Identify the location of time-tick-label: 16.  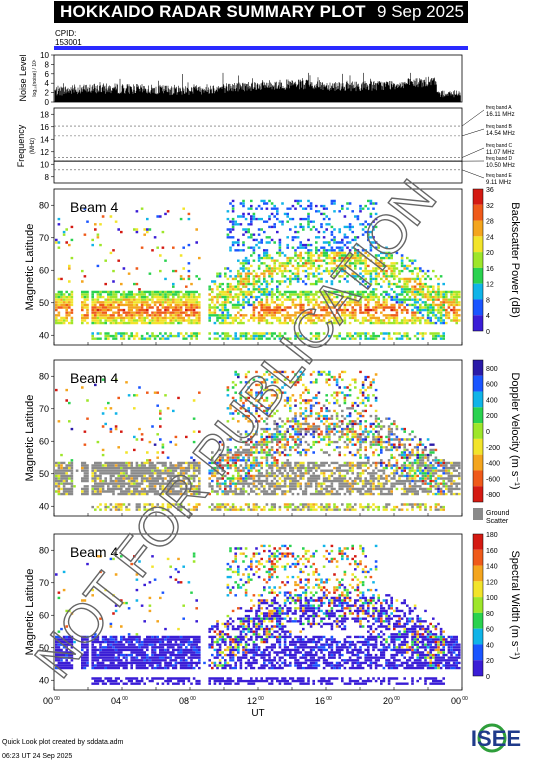
(320, 701).